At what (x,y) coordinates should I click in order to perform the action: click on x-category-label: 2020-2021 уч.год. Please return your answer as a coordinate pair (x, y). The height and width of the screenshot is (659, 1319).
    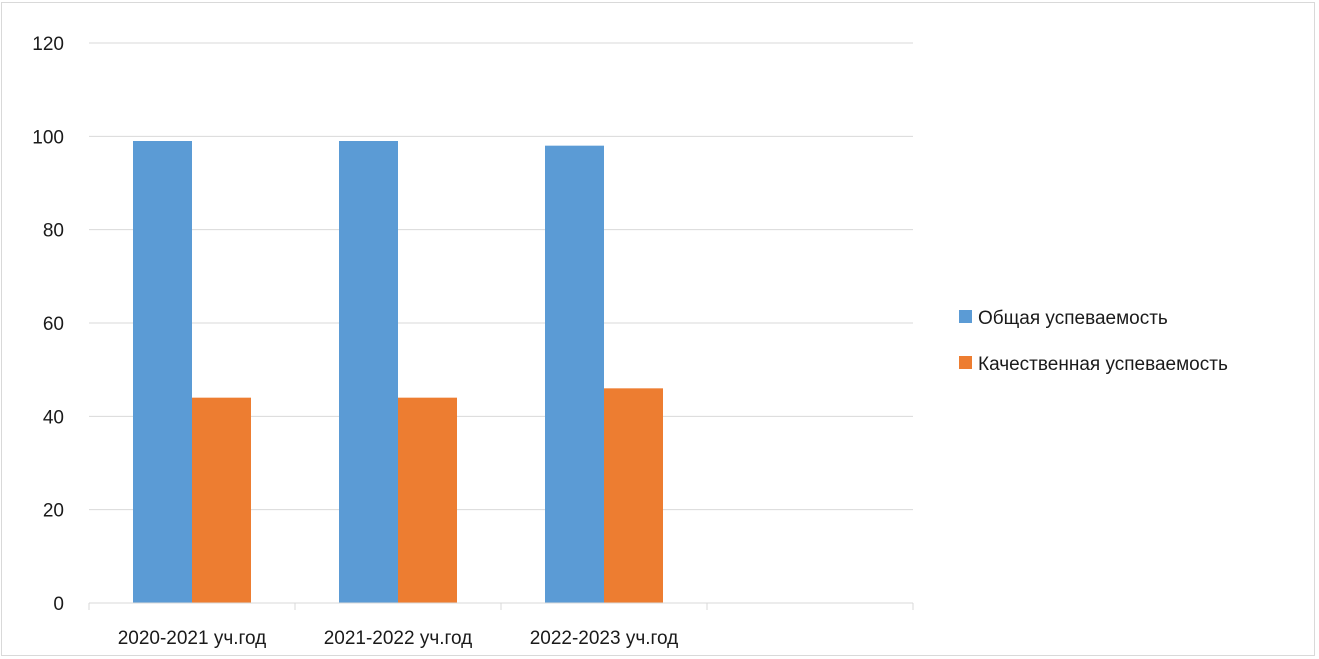
    Looking at the image, I should click on (192, 638).